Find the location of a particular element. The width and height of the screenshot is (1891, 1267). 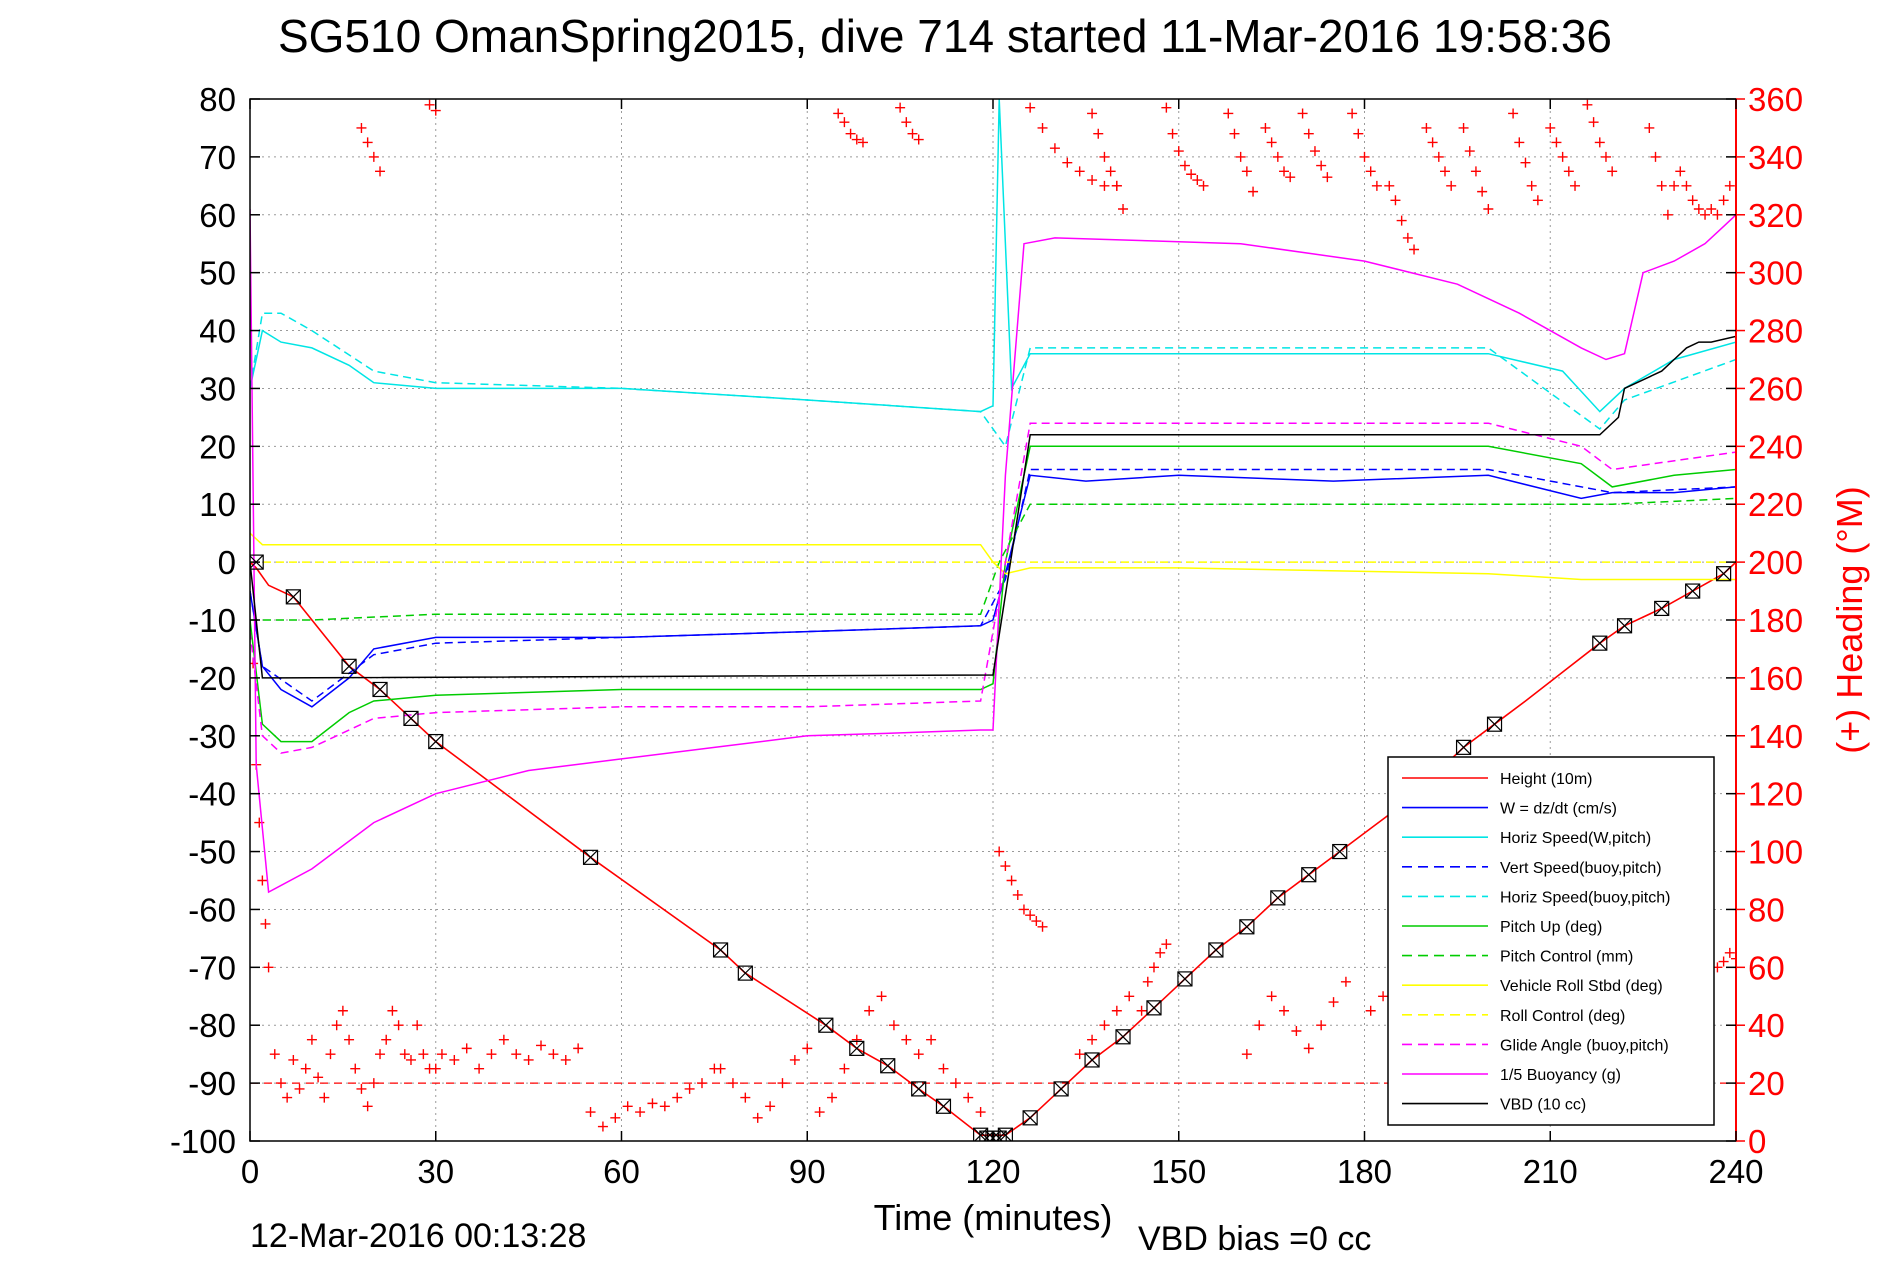

footer-vbd-bias: VBD bias =0 cc is located at coordinates (1254, 1239).